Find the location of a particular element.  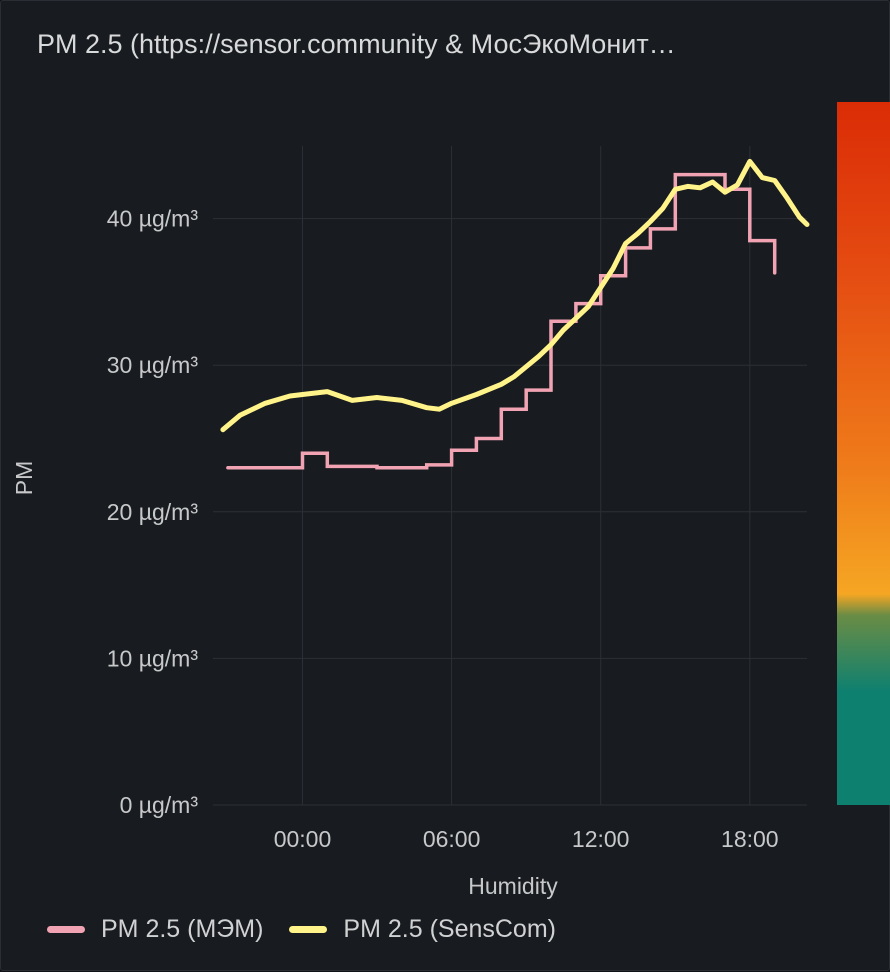

legend-label-mem: PM 2.5 (МЭМ) is located at coordinates (182, 929).